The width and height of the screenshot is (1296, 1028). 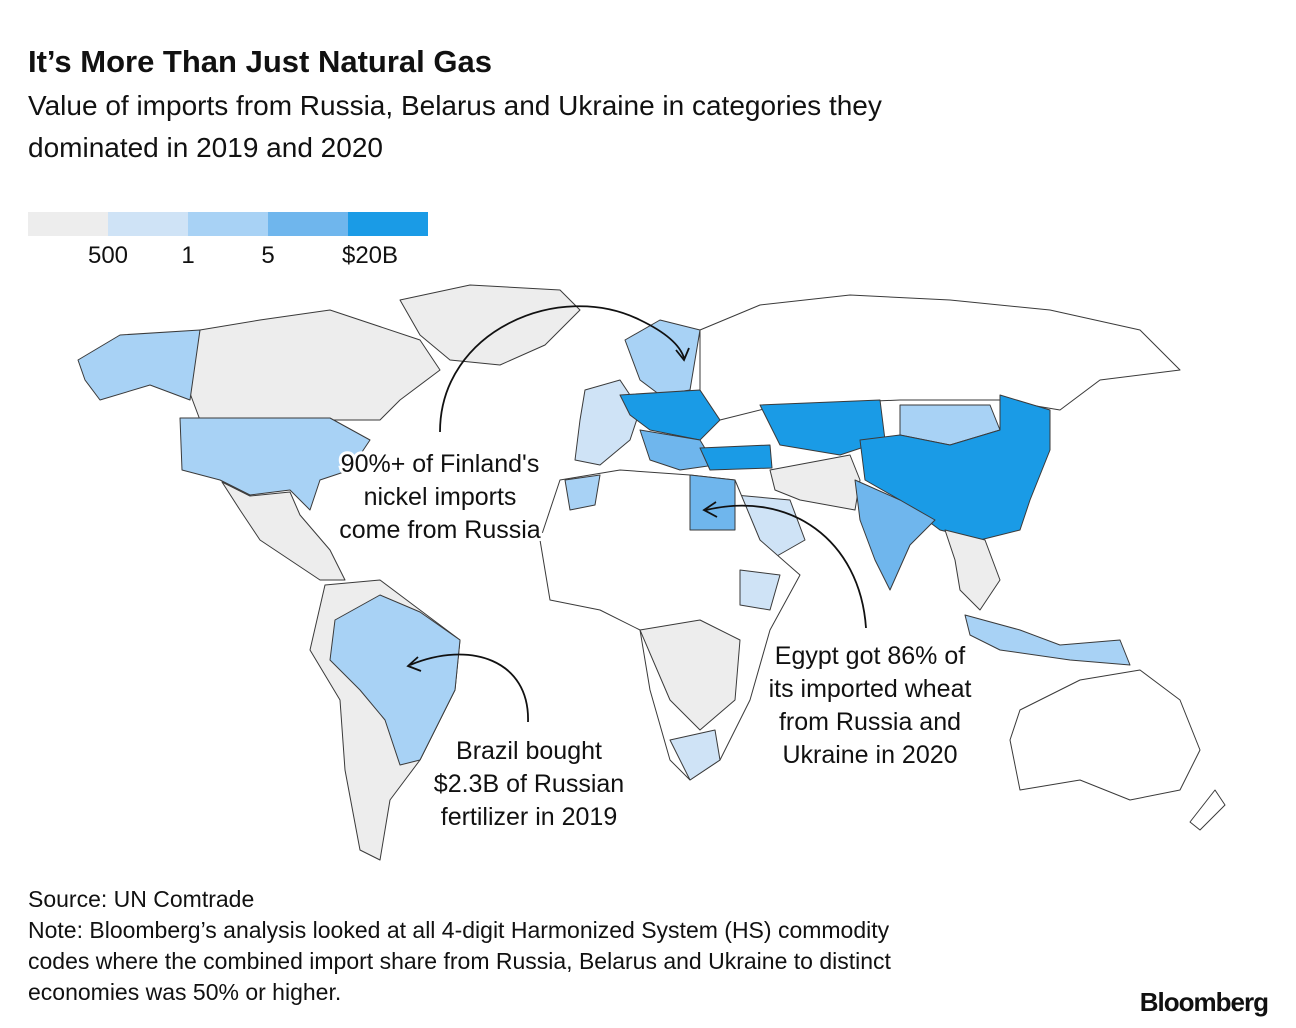 I want to click on annotation: Ukraine in 2020, so click(x=869, y=755).